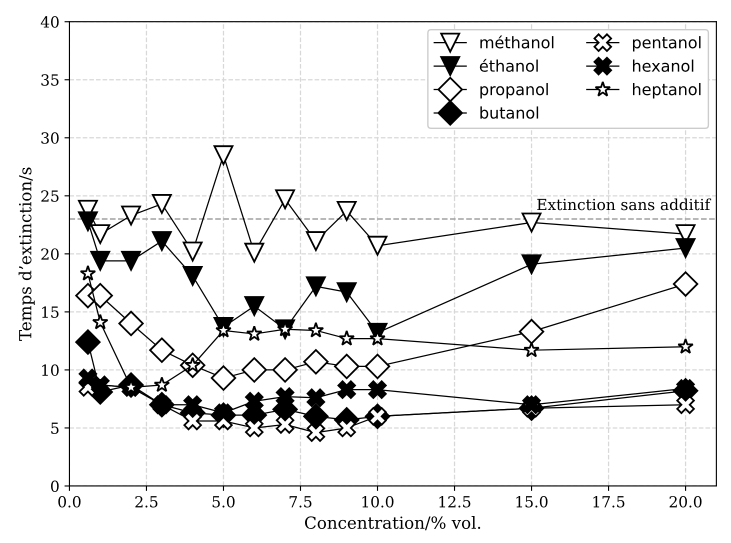 The width and height of the screenshot is (731, 543). I want to click on y-tick-label: 25, so click(50, 196).